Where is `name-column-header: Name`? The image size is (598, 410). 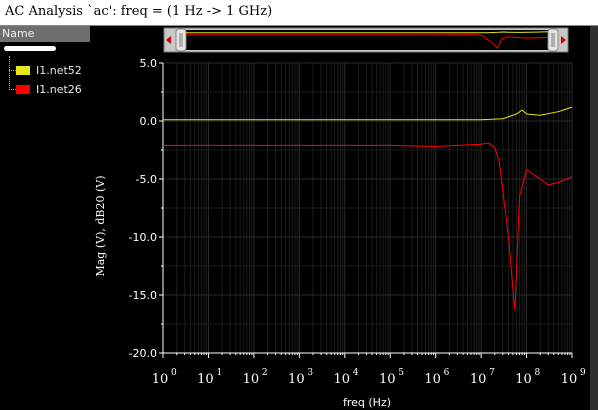
name-column-header: Name is located at coordinates (45, 34).